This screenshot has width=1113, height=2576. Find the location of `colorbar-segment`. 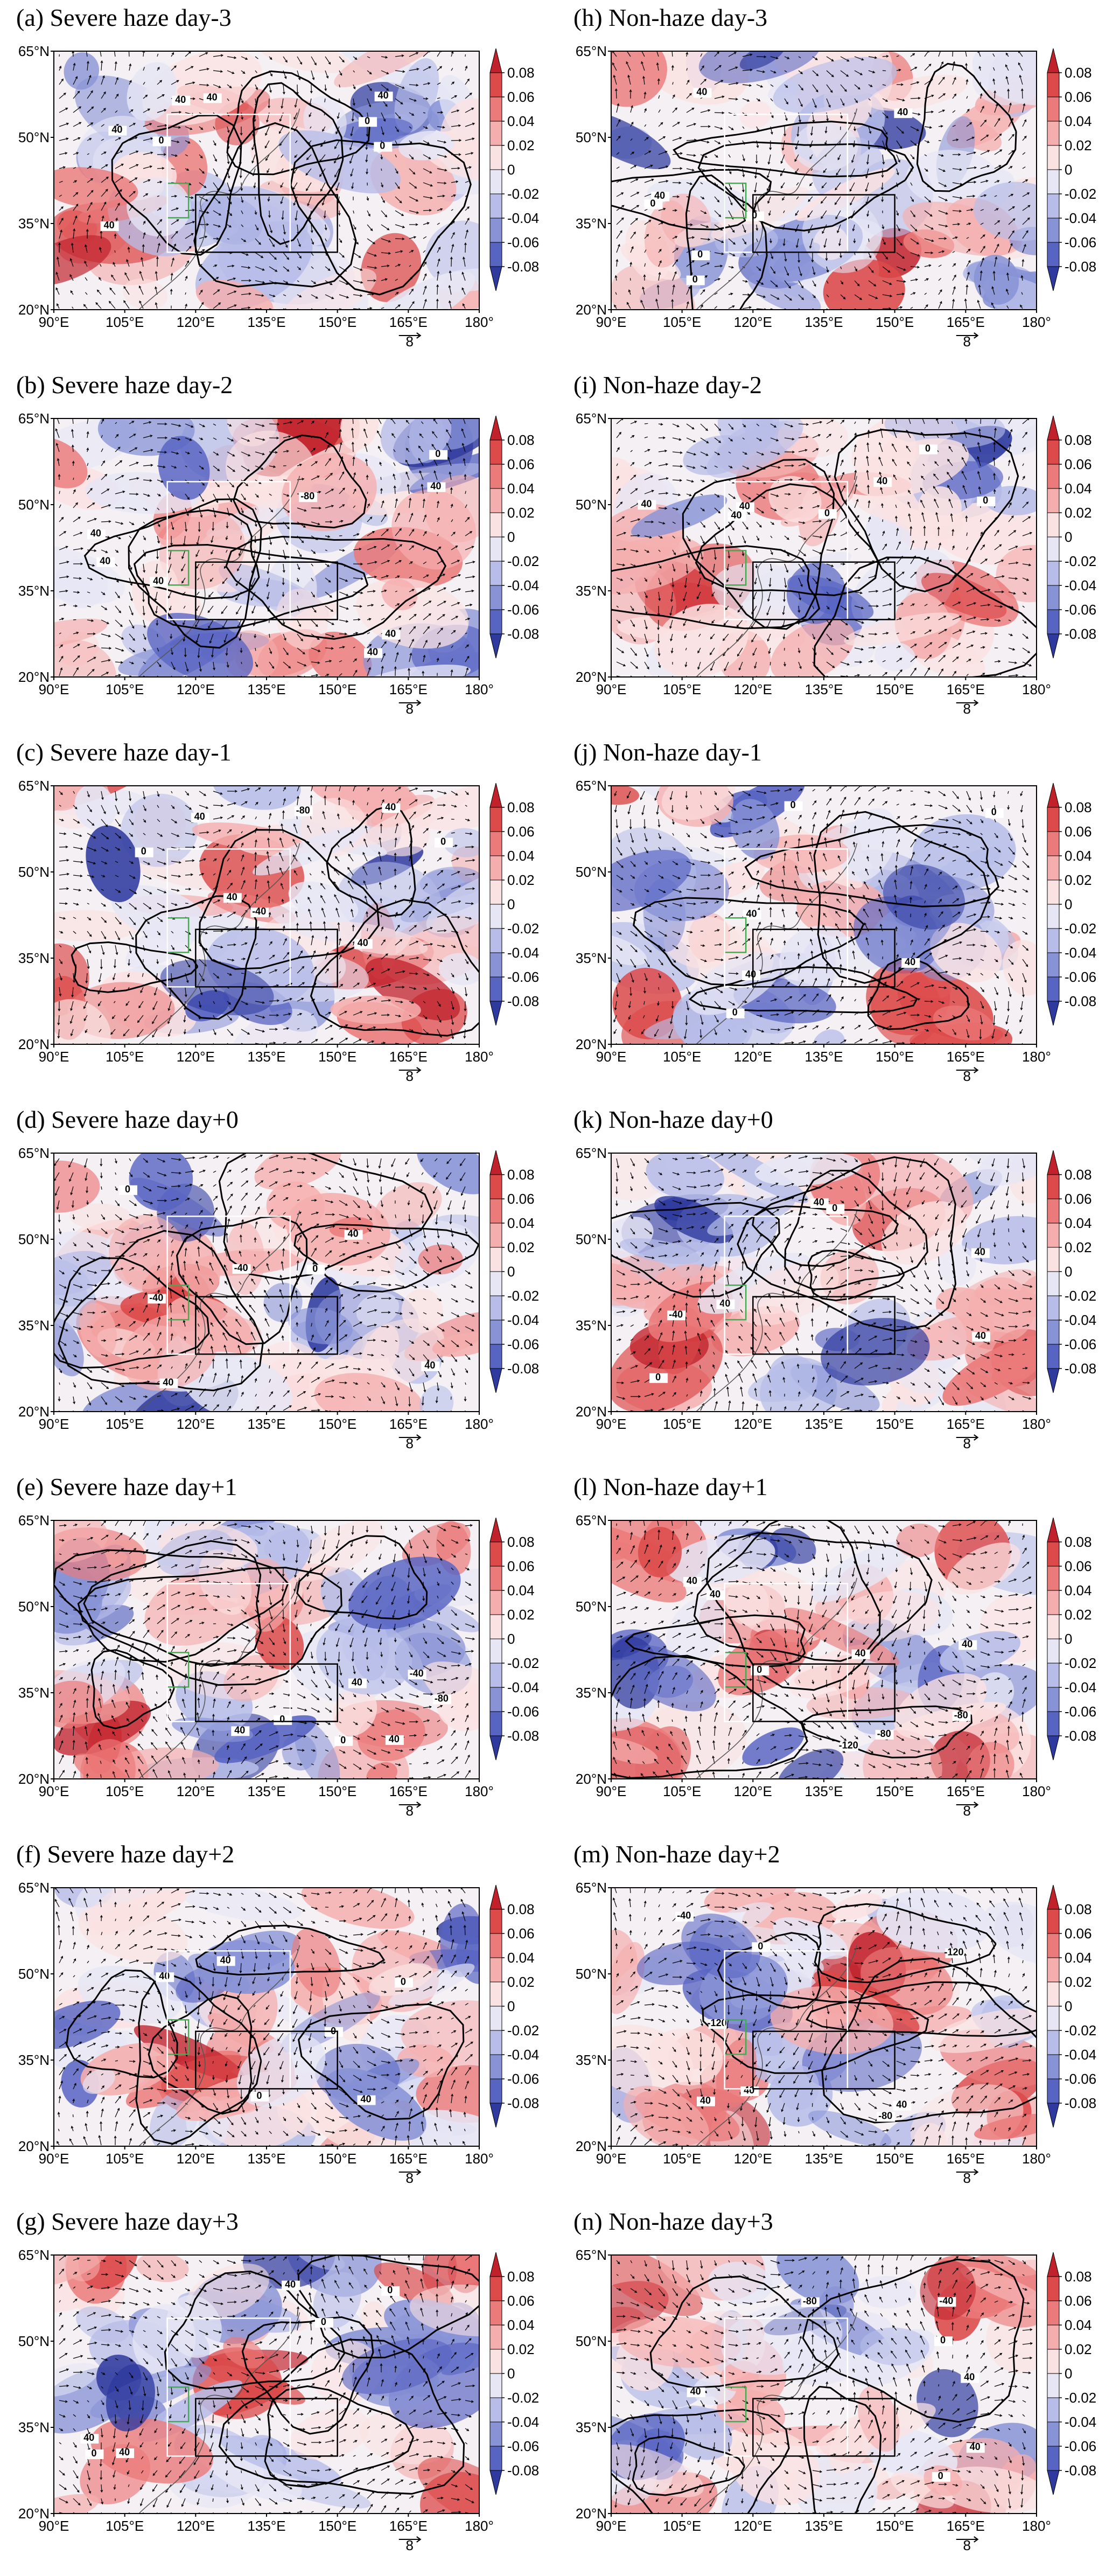

colorbar-segment is located at coordinates (1053, 476).